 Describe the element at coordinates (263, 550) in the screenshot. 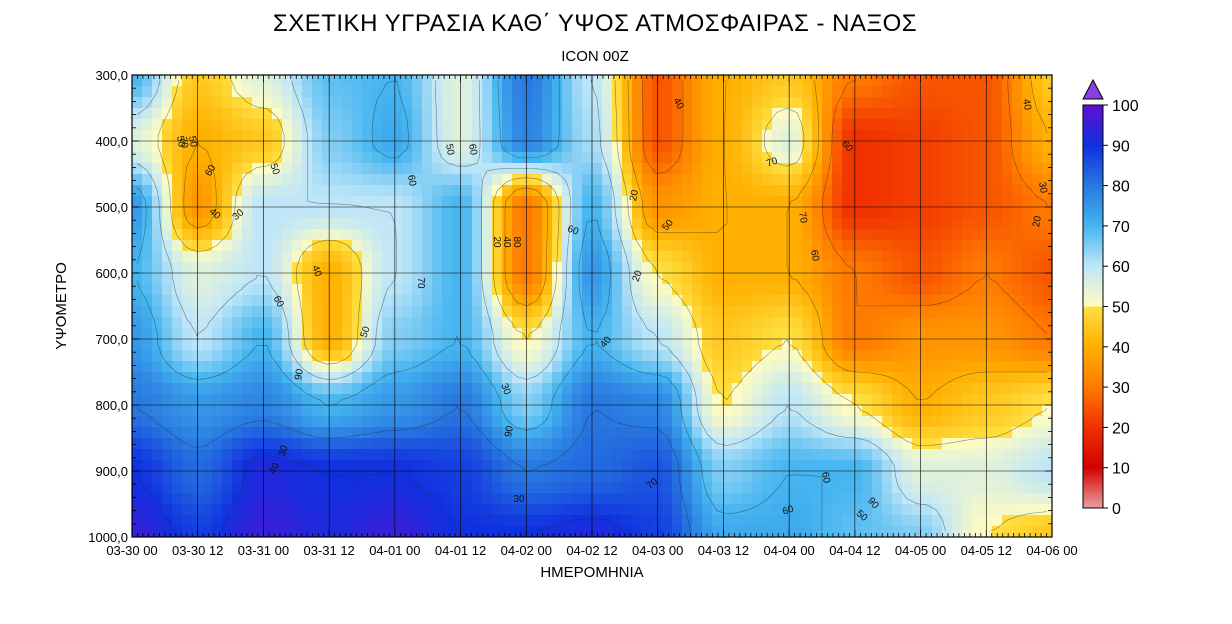

I see `x-tick-label: 03-31 00` at that location.